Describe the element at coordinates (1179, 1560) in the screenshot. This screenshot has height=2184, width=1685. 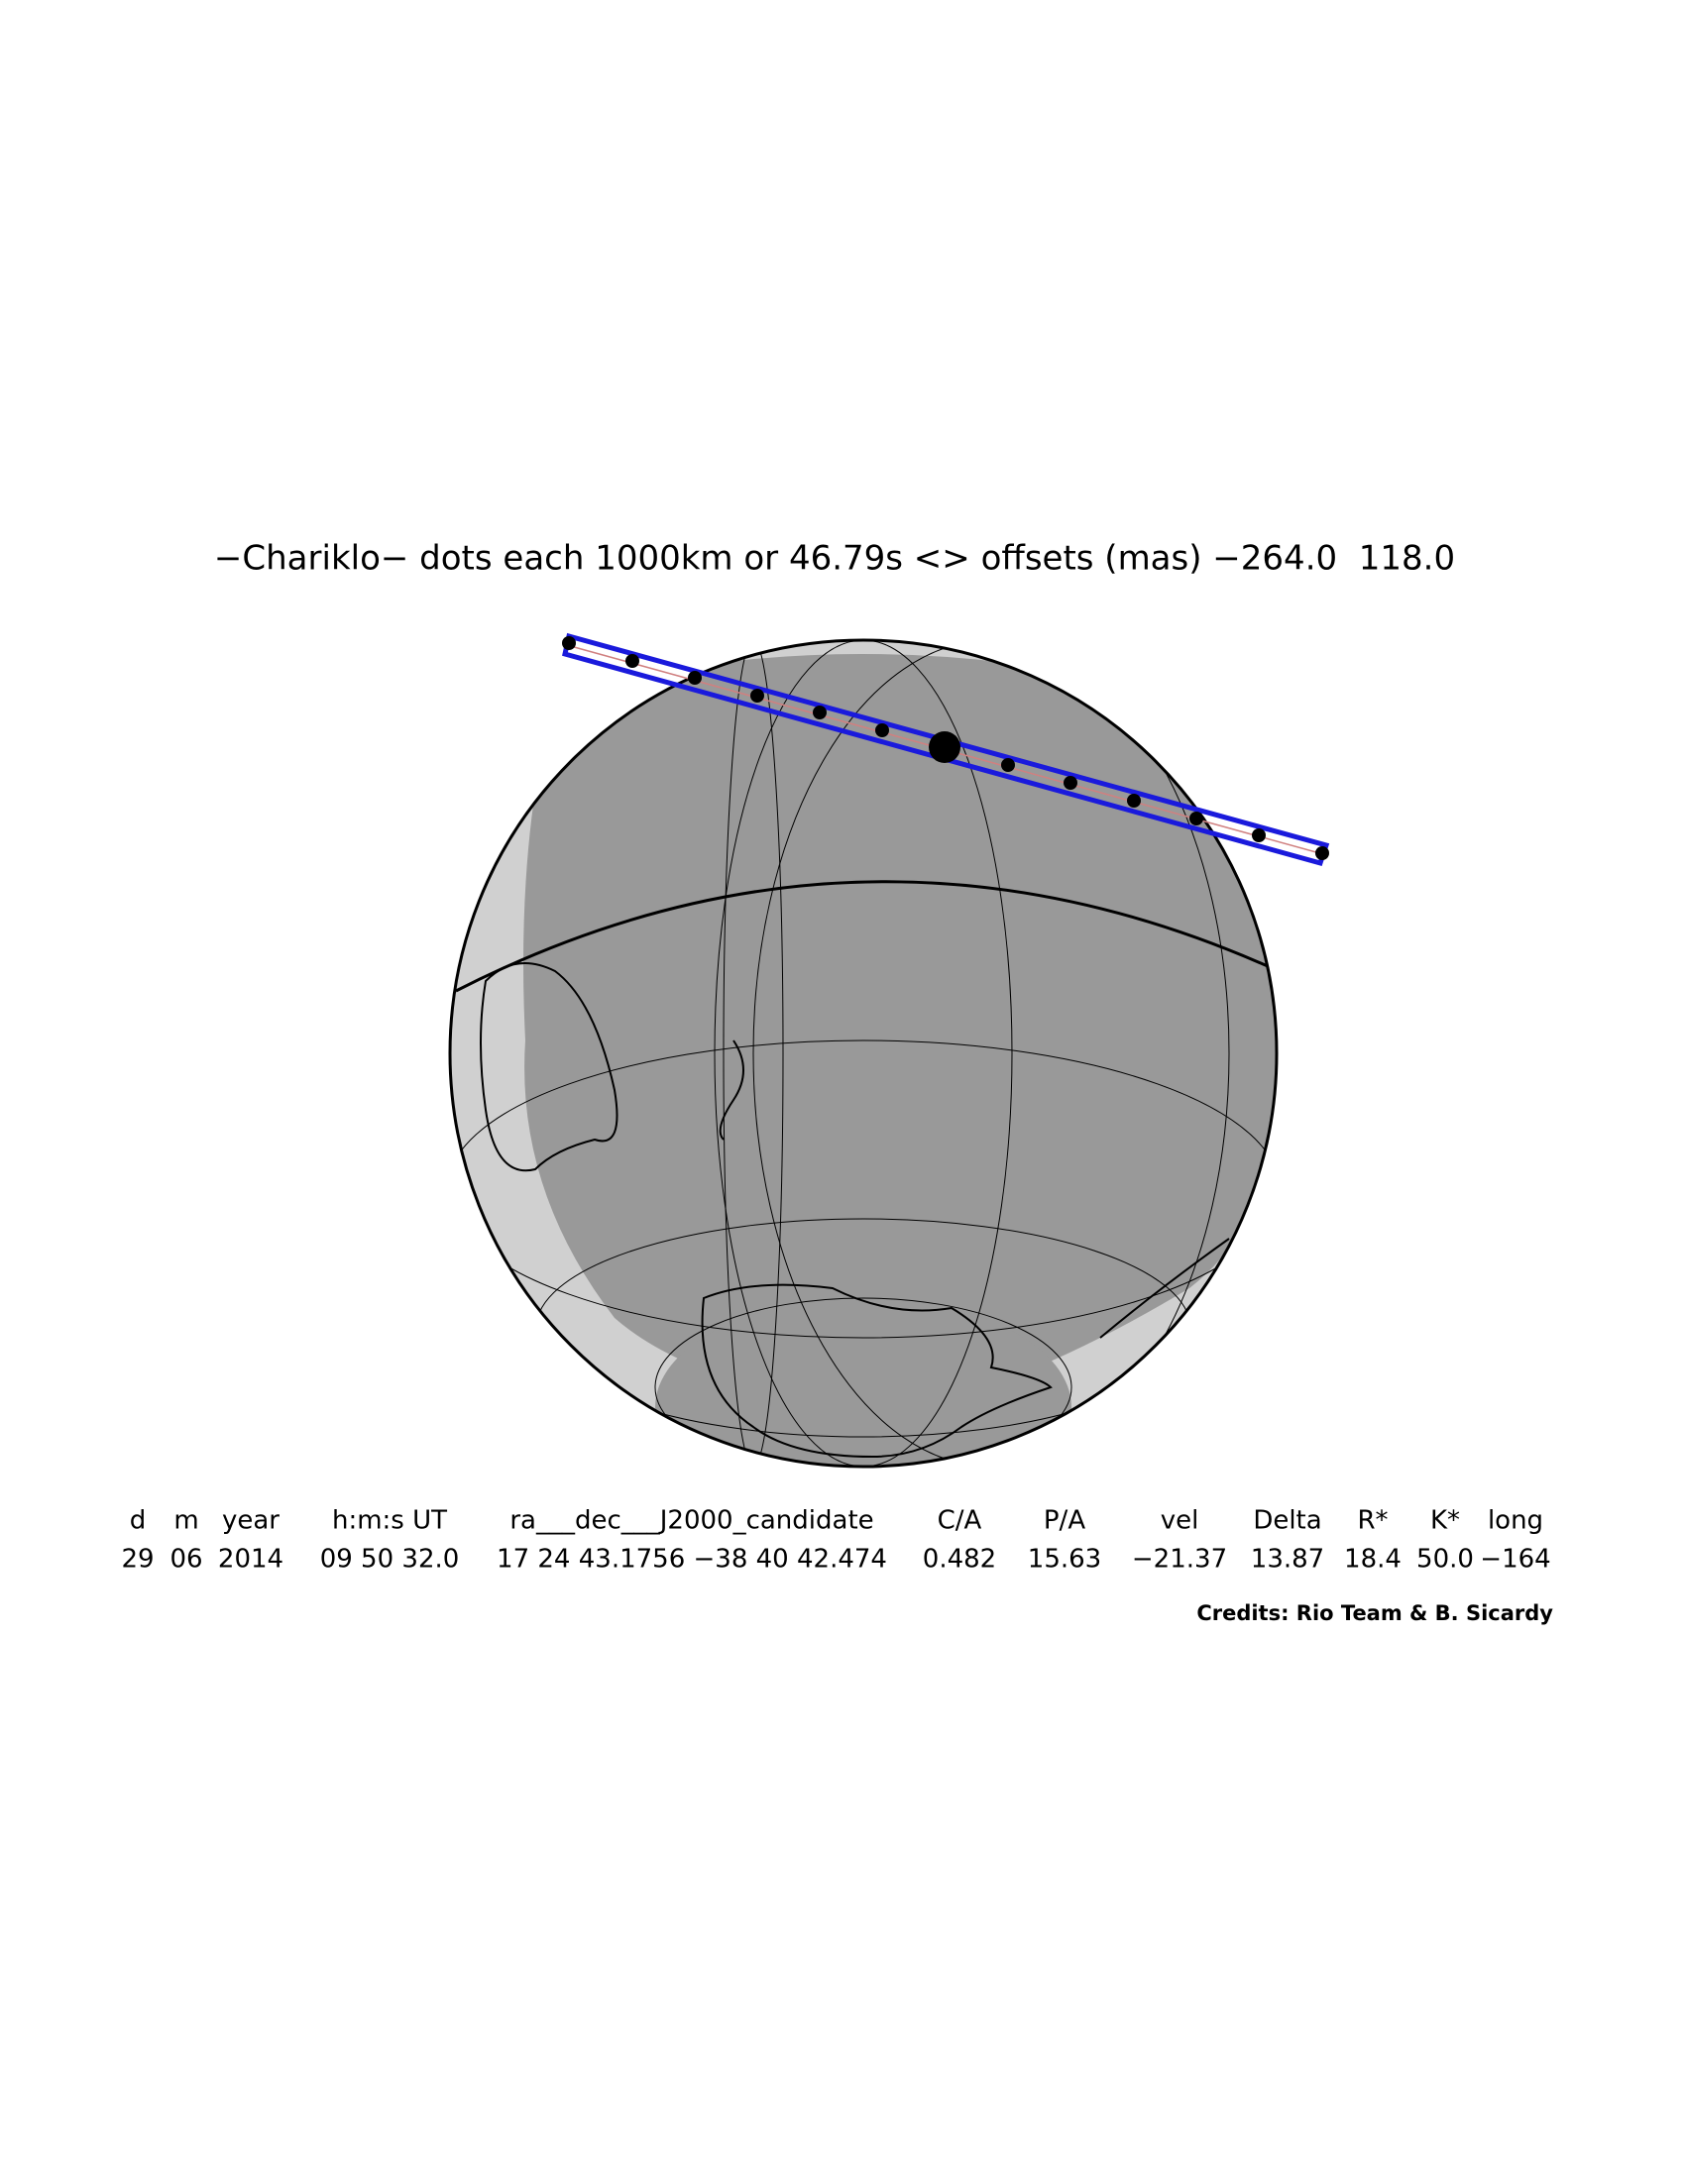
I see `column-value: −21.37` at that location.